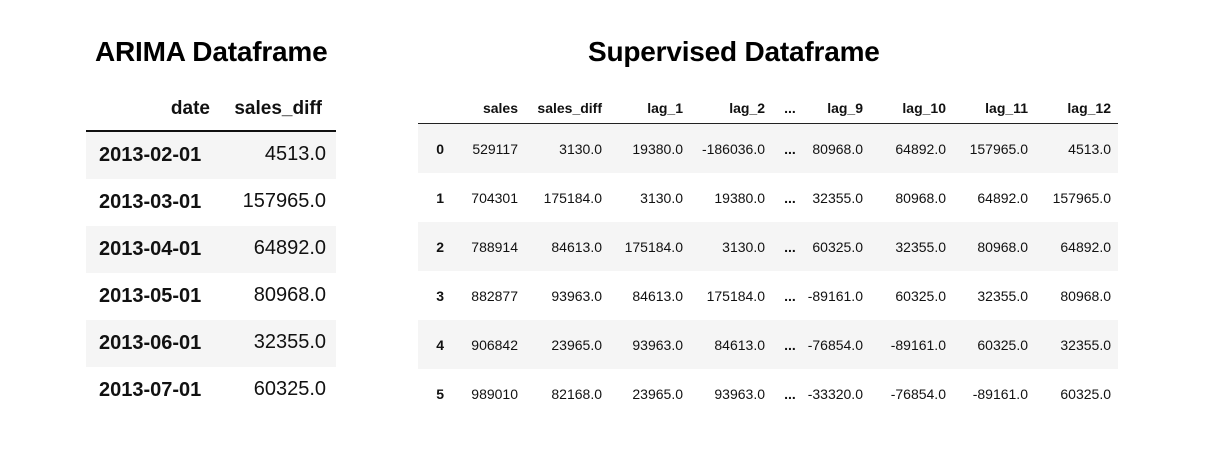 The width and height of the screenshot is (1216, 468). I want to click on lag-12-cell: 32355.0, so click(1085, 344).